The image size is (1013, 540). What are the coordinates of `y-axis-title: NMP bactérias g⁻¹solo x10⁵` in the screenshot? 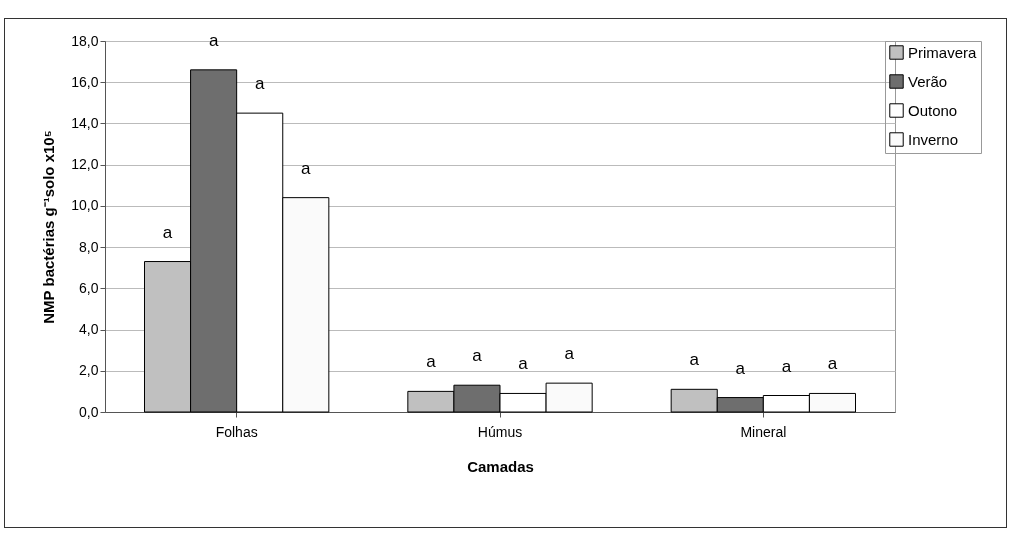 It's located at (49, 227).